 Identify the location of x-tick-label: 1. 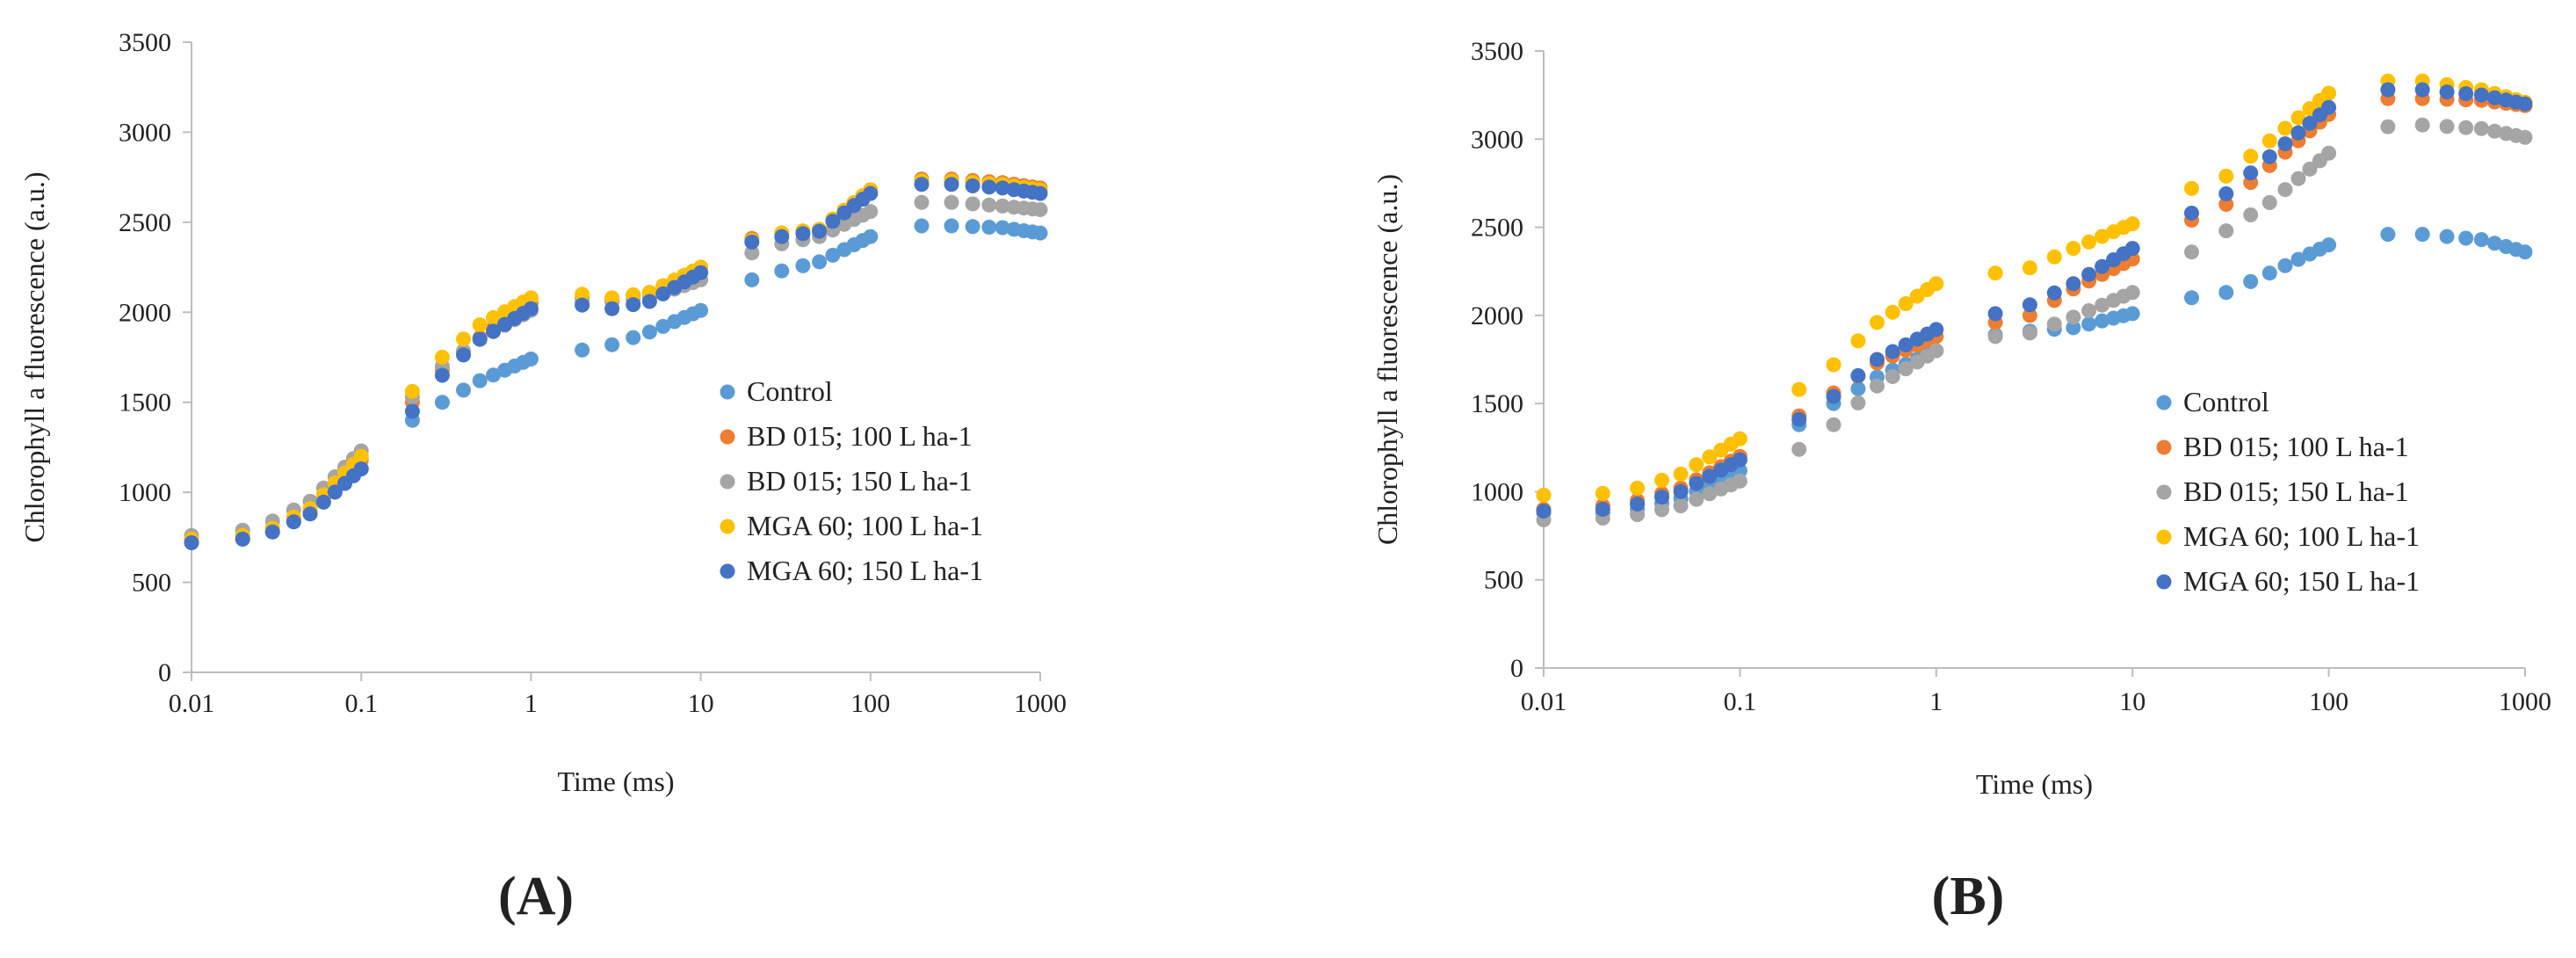
(531, 703).